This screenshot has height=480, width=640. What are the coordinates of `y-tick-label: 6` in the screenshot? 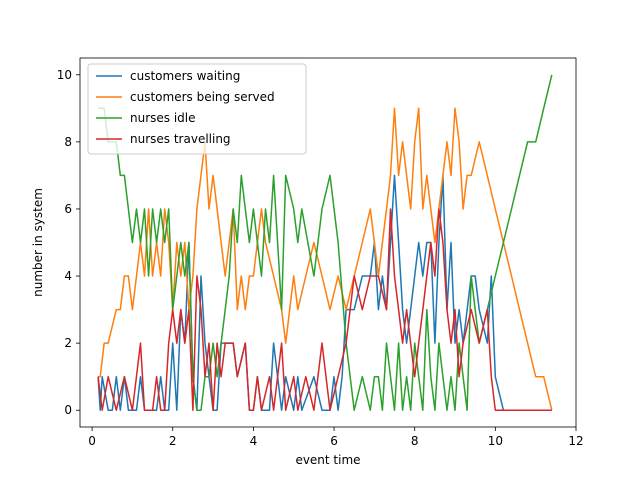 It's located at (68, 209).